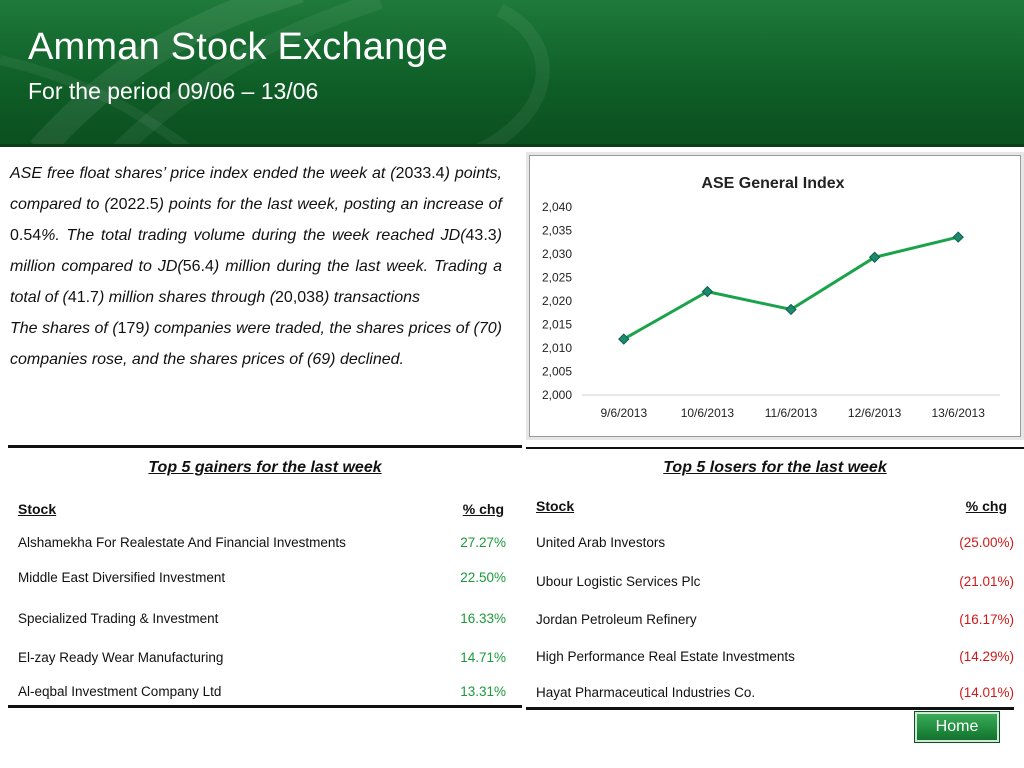 The width and height of the screenshot is (1024, 768). What do you see at coordinates (131, 328) in the screenshot?
I see `companies-traded-count: 179` at bounding box center [131, 328].